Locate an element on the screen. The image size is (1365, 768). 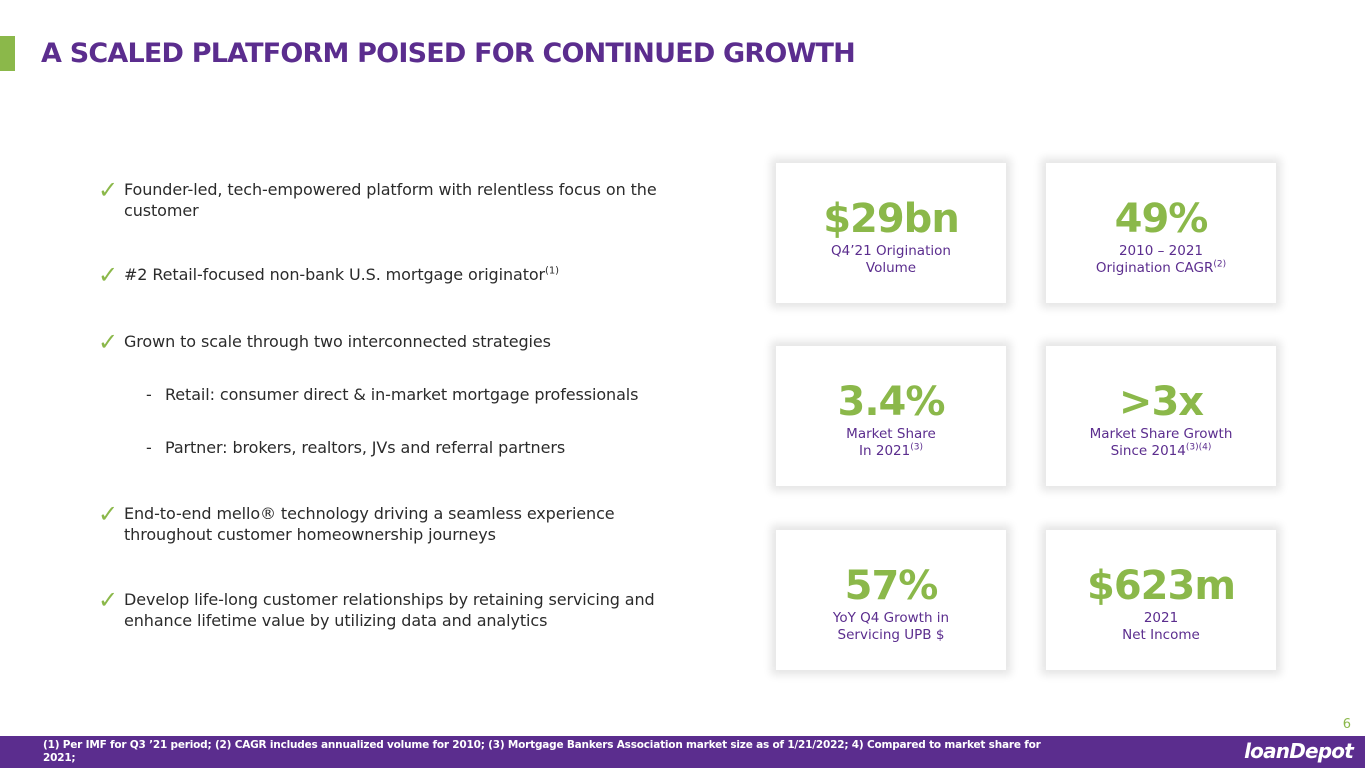
stat-value: >3x is located at coordinates (1161, 402).